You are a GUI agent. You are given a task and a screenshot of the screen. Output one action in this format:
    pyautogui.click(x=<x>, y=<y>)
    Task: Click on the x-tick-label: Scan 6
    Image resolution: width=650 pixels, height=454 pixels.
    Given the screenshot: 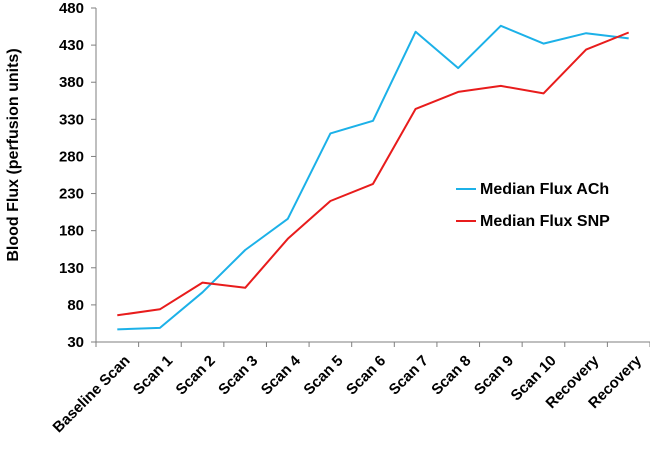 What is the action you would take?
    pyautogui.click(x=366, y=375)
    